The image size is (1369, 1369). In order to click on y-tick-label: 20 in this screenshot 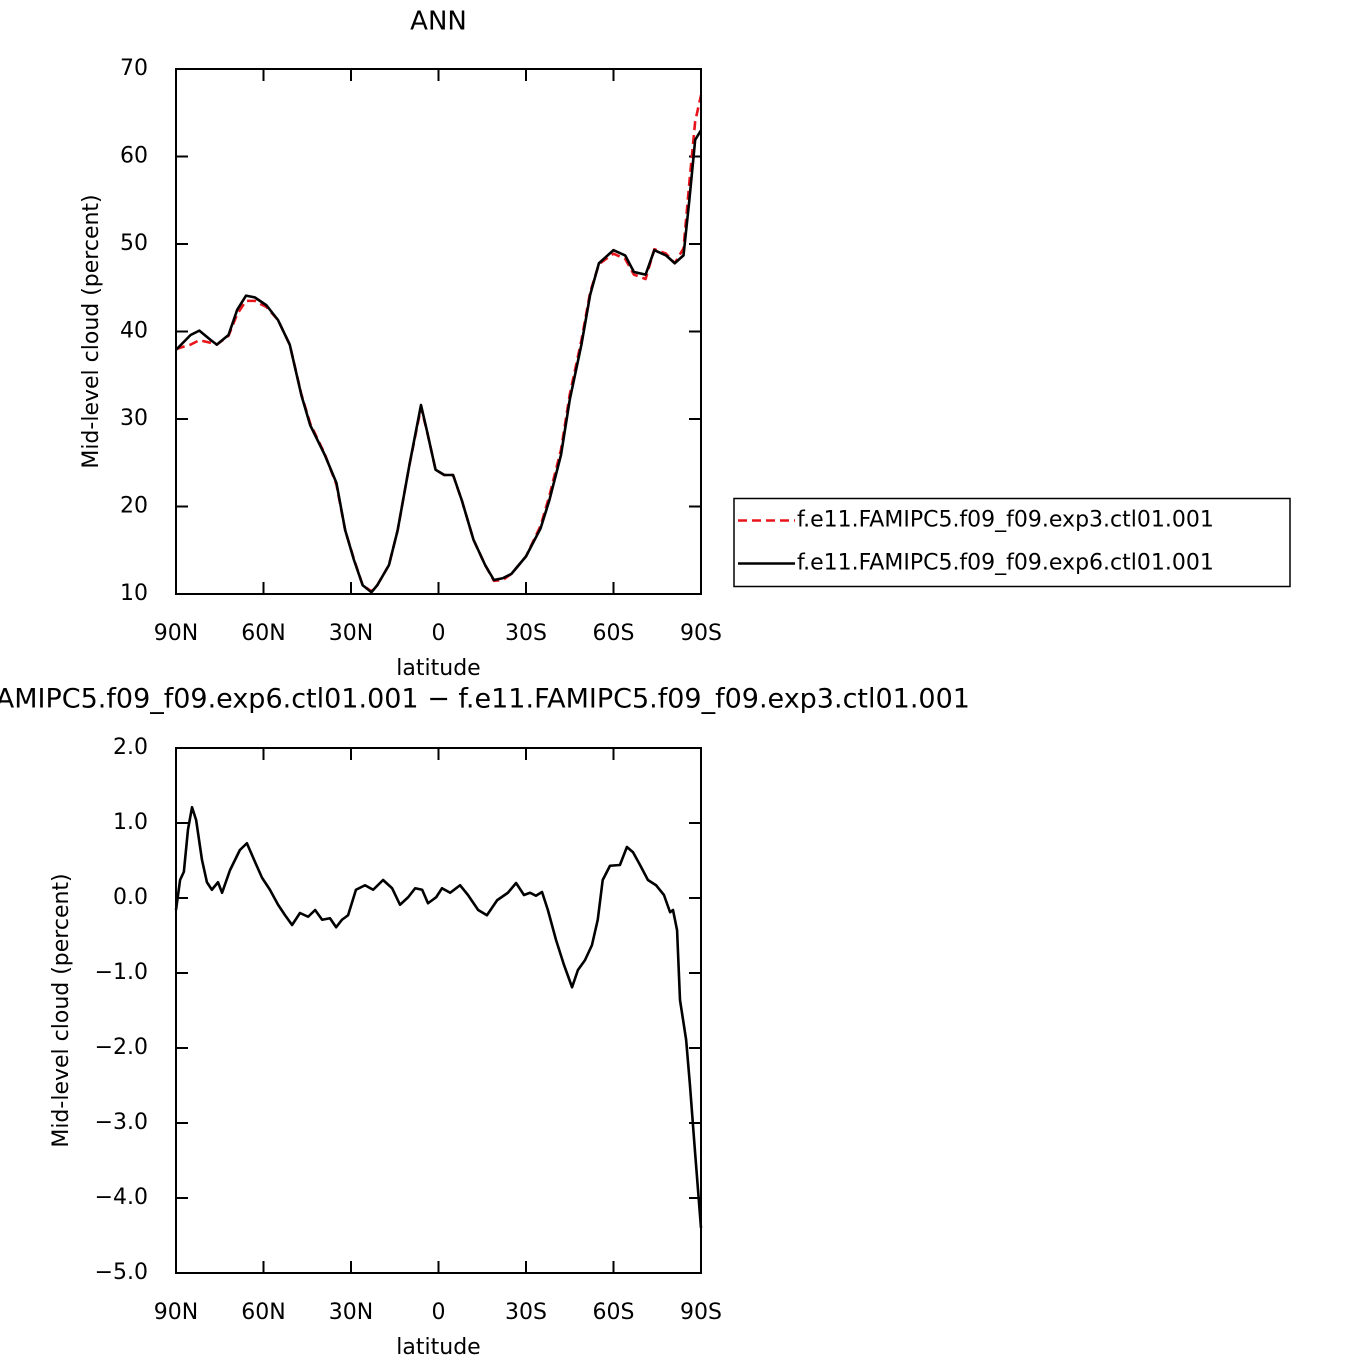, I will do `click(134, 506)`.